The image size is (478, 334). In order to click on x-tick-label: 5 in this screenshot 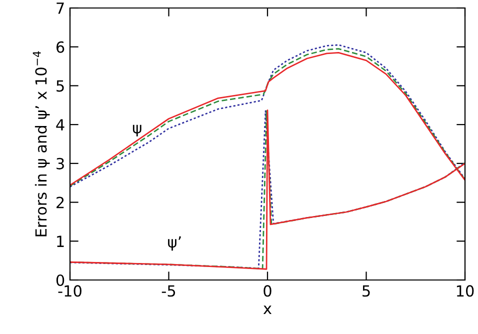, I will do `click(366, 291)`.